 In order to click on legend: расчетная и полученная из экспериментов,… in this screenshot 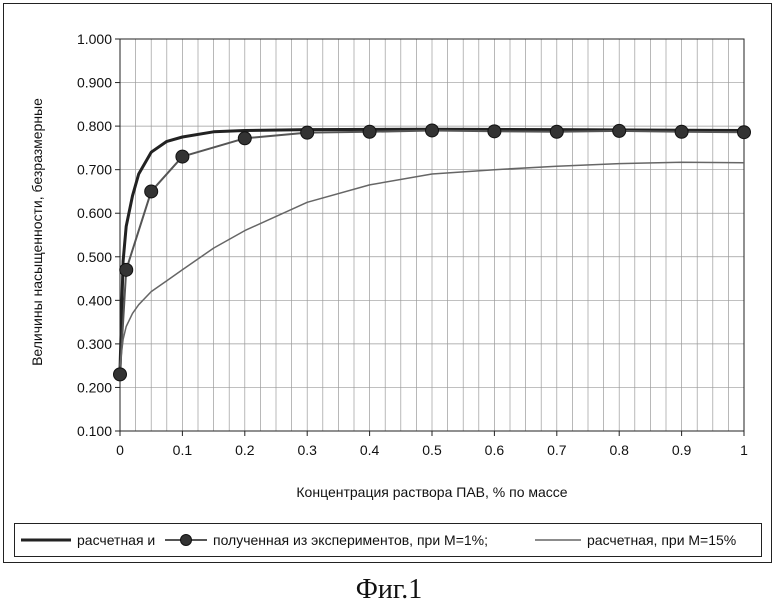, I will do `click(388, 540)`.